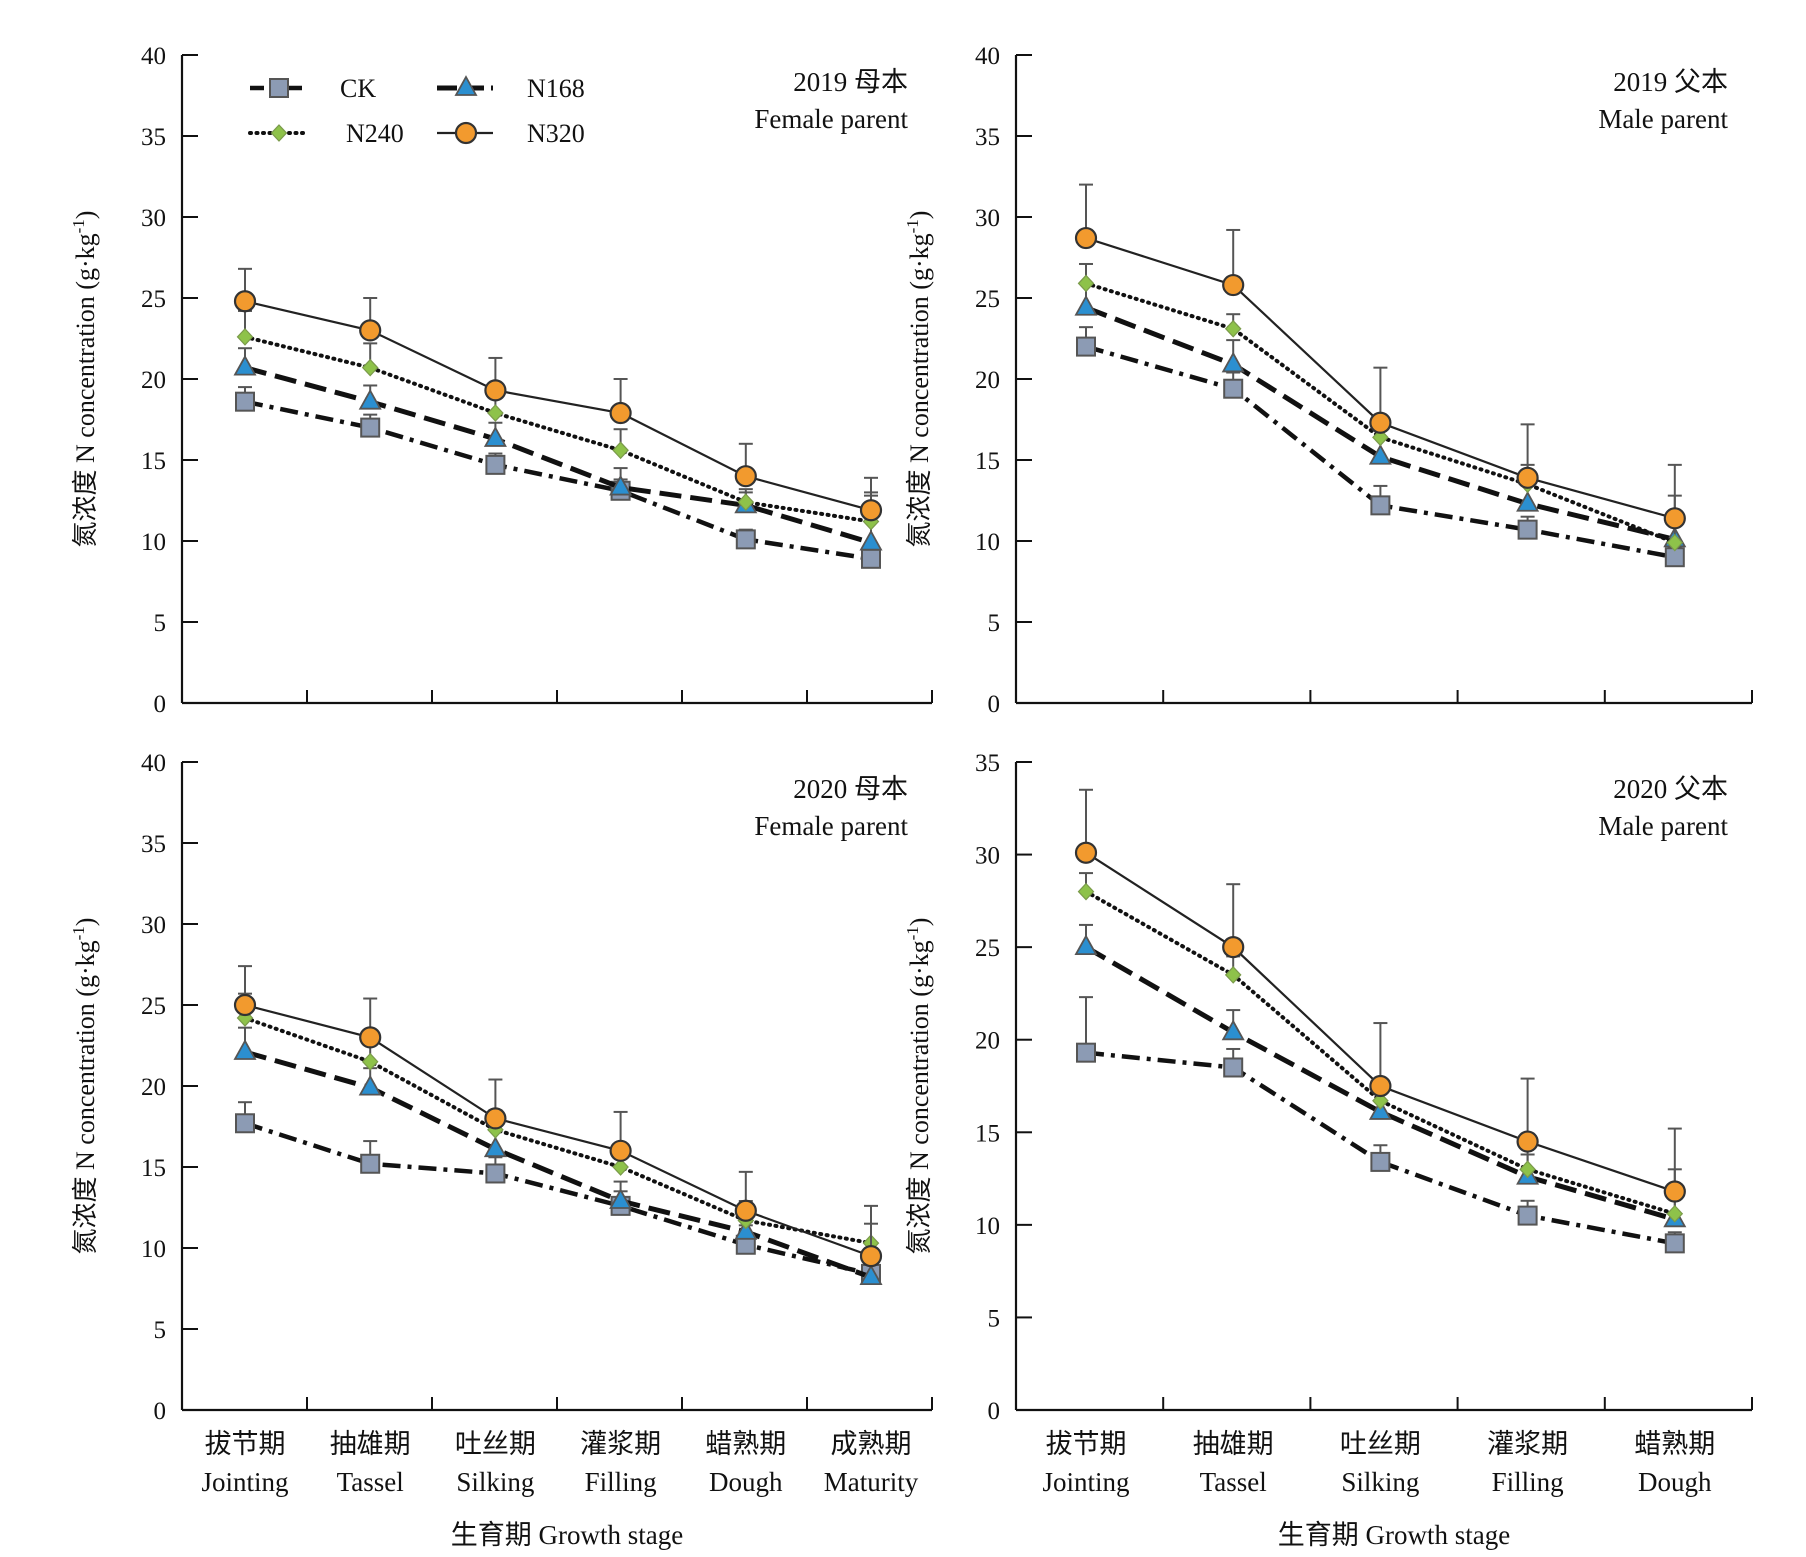  What do you see at coordinates (987, 1133) in the screenshot?
I see `y-tick-label: 15` at bounding box center [987, 1133].